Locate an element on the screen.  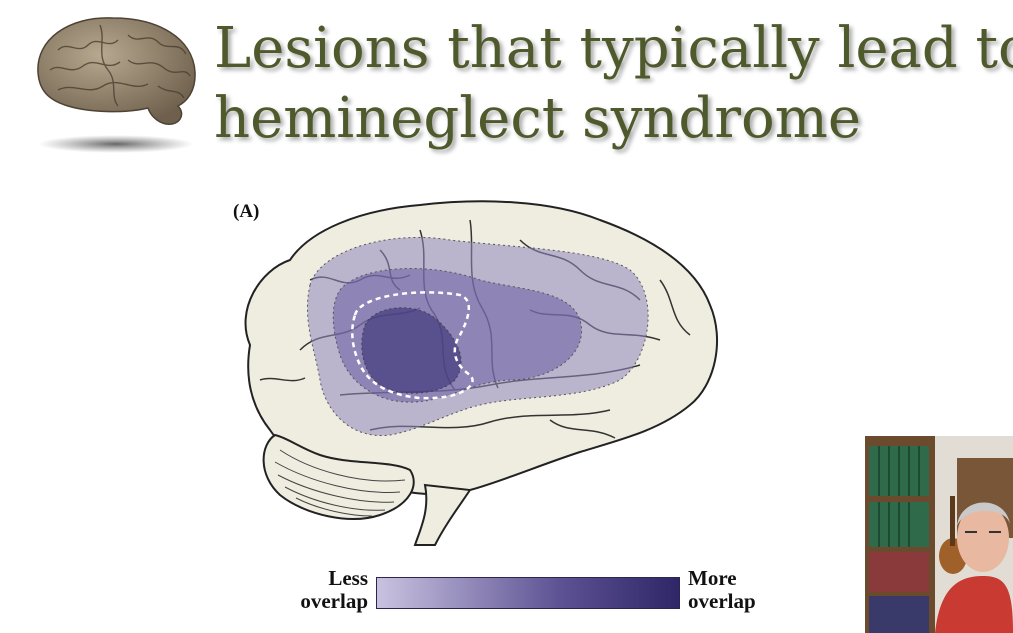
webcam-presenter is located at coordinates (939, 534).